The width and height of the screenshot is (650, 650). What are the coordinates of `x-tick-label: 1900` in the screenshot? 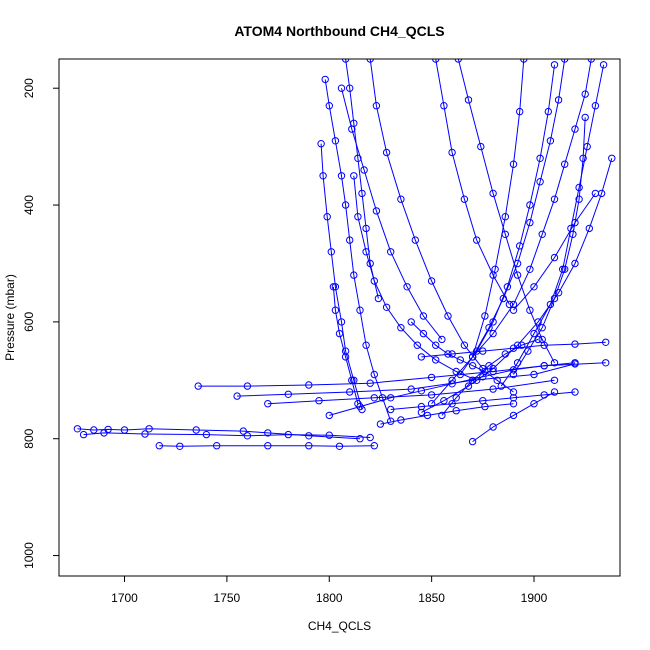 It's located at (534, 598).